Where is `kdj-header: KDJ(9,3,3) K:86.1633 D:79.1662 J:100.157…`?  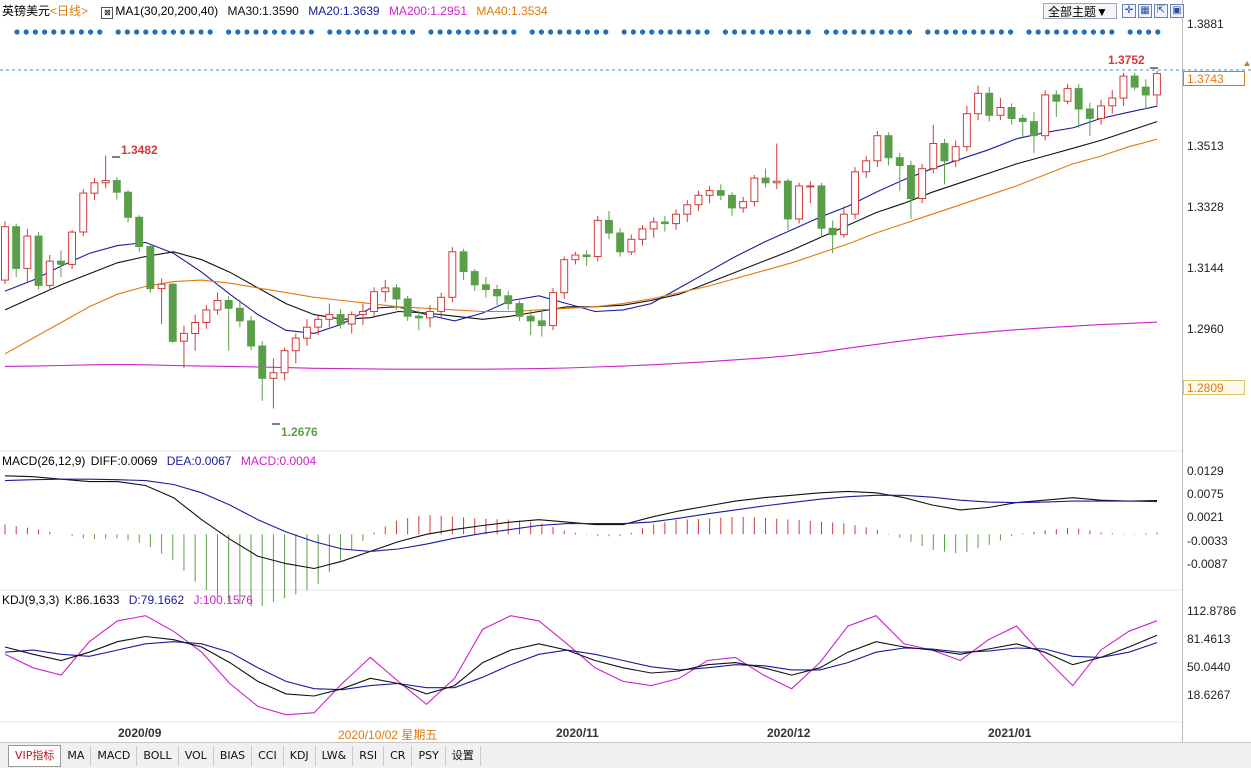
kdj-header: KDJ(9,3,3) K:86.1633 D:79.1662 J:100.157… is located at coordinates (127, 600).